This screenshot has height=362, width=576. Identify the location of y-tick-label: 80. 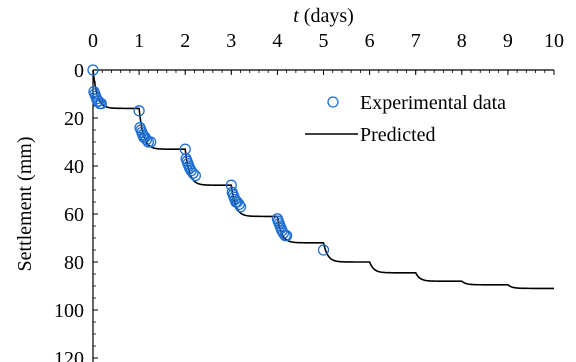
(74, 263).